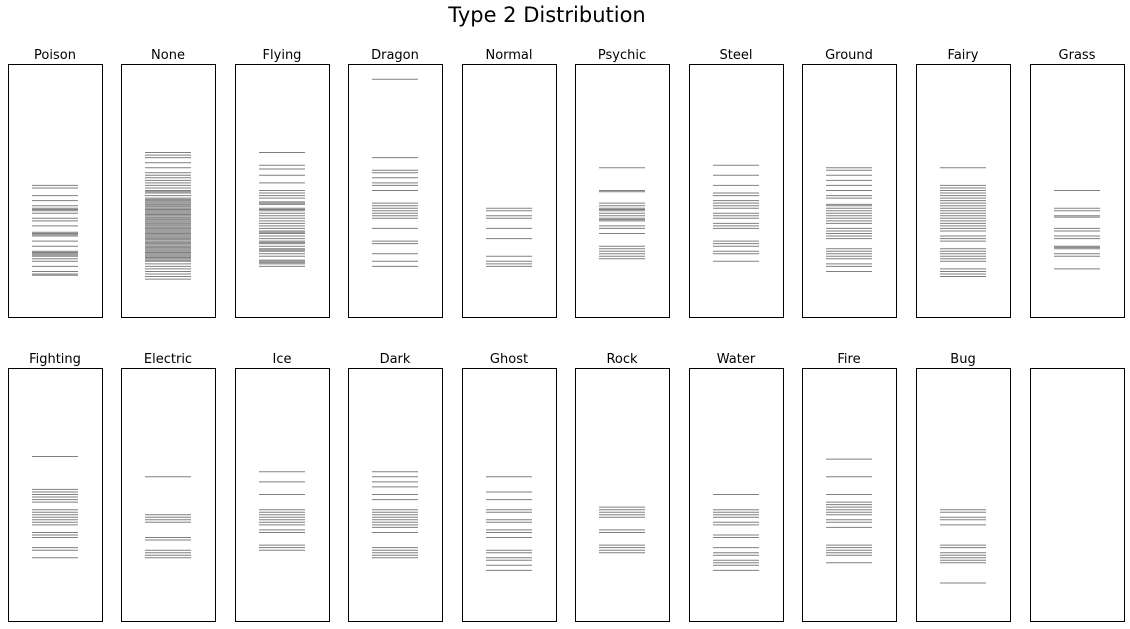 This screenshot has height=629, width=1130. What do you see at coordinates (736, 495) in the screenshot?
I see `panel-frame-water` at bounding box center [736, 495].